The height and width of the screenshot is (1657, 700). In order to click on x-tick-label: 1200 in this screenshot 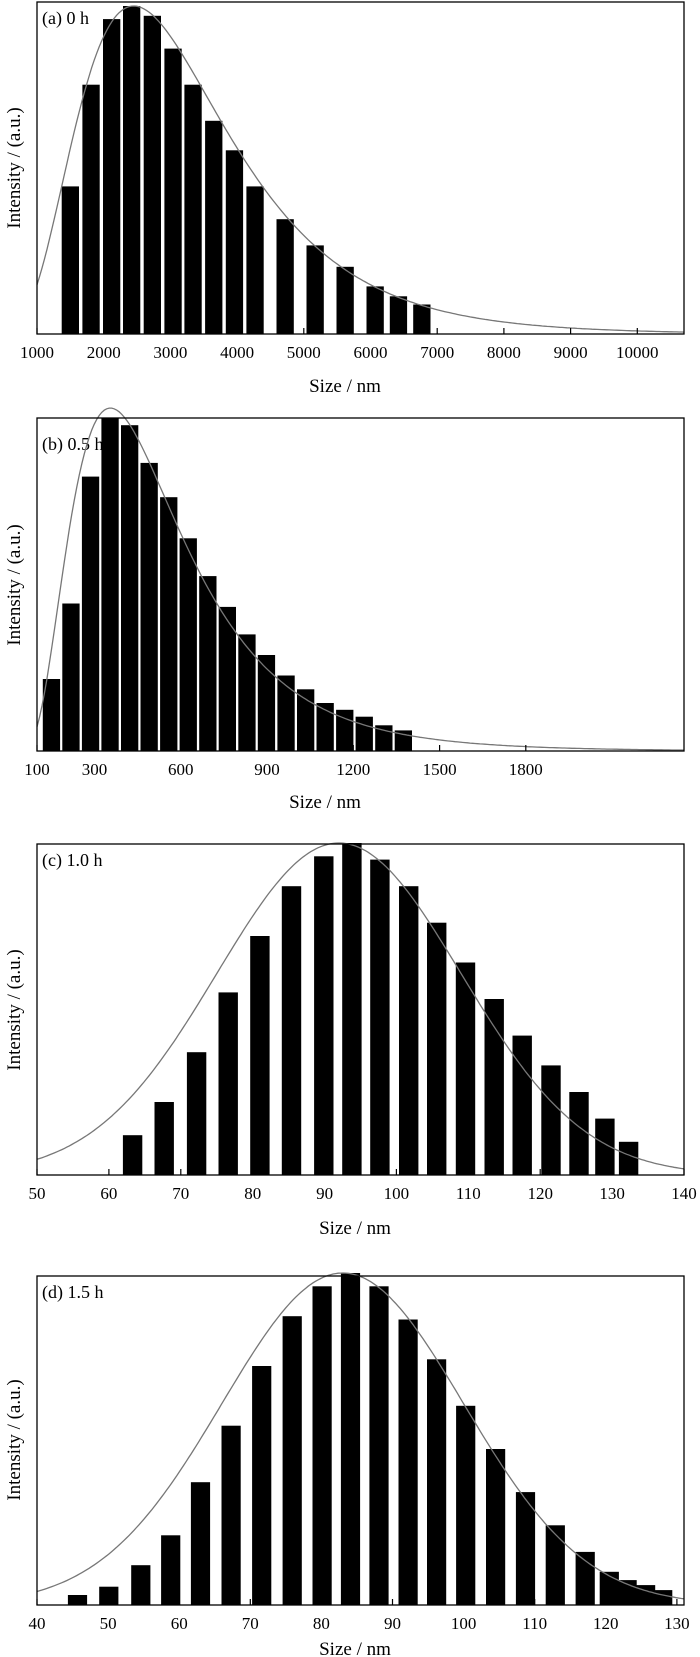, I will do `click(353, 769)`.